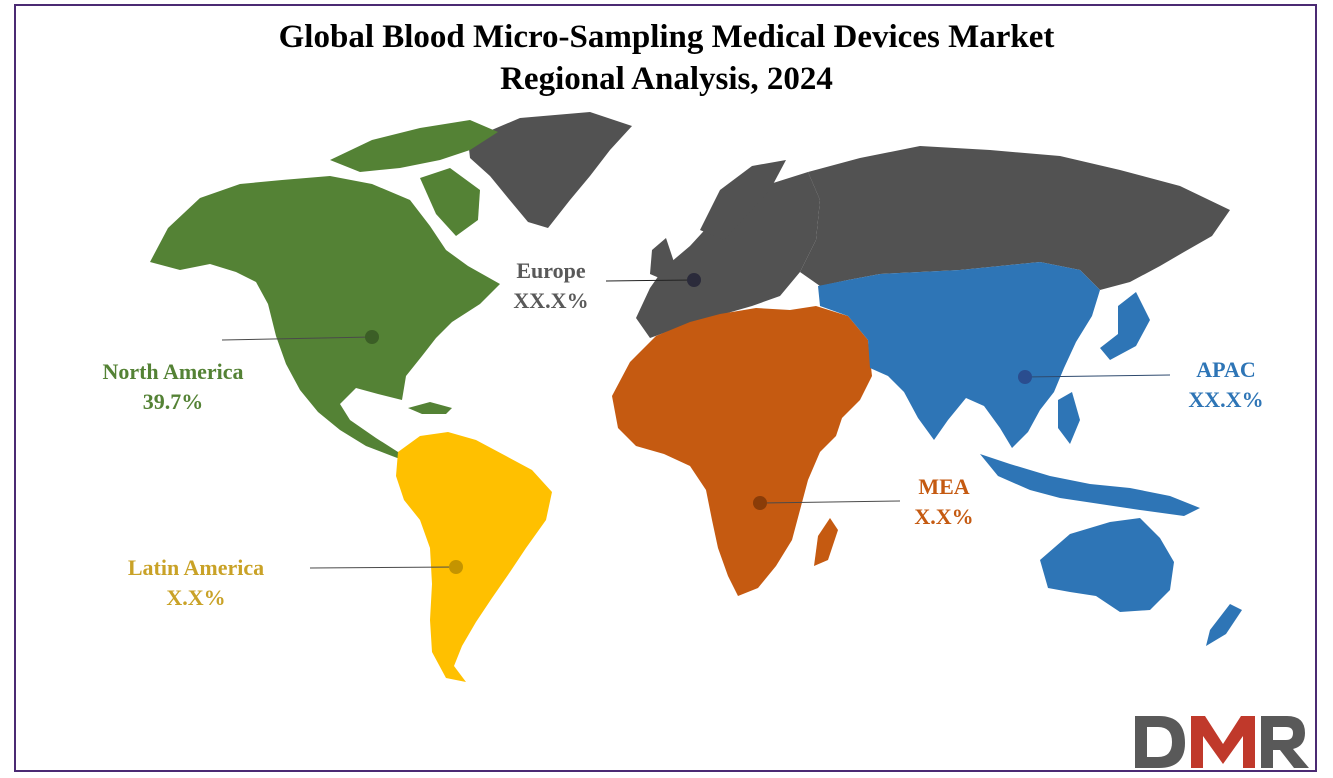  I want to click on philippines-shape, so click(1069, 418).